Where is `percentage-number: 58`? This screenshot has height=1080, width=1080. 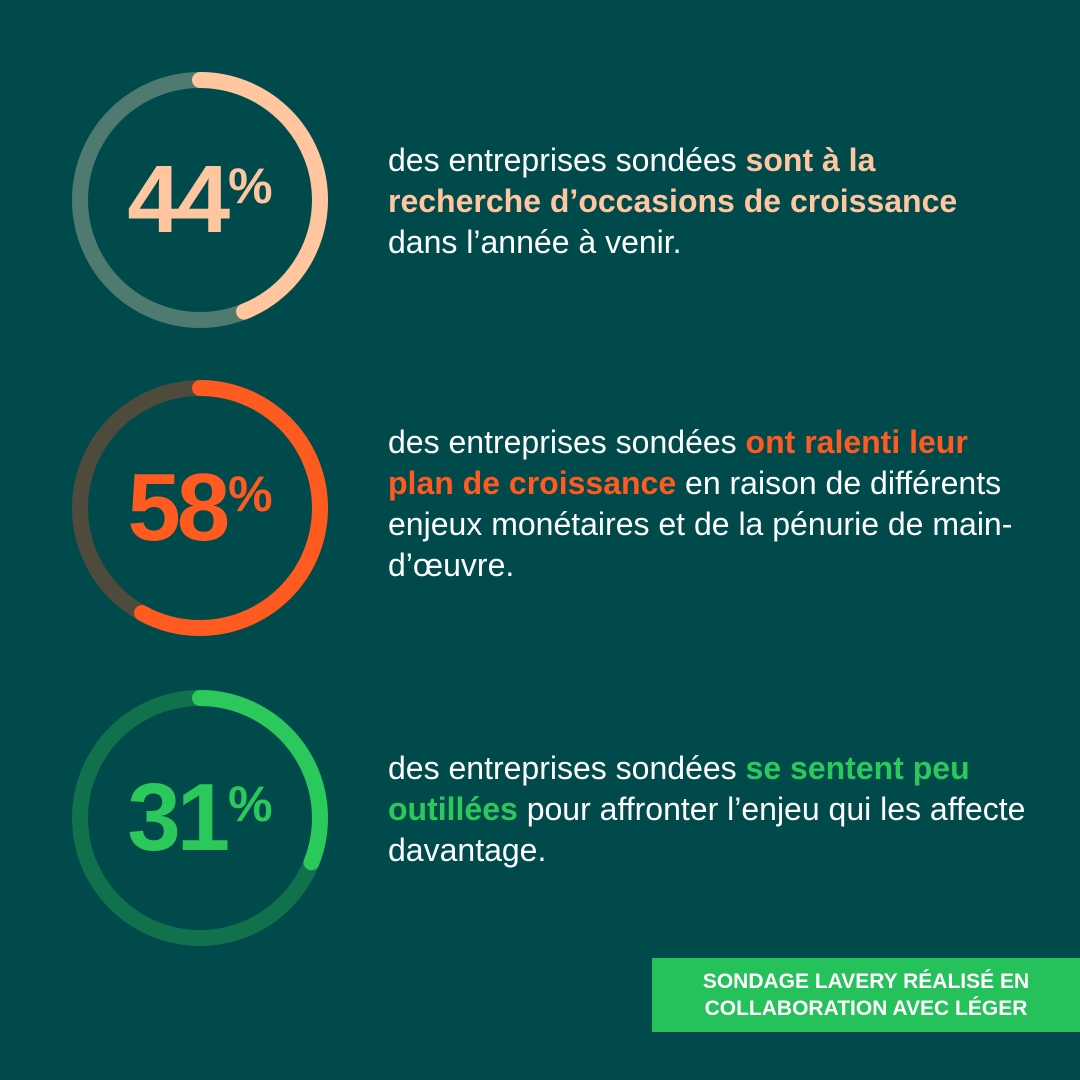 percentage-number: 58 is located at coordinates (178, 507).